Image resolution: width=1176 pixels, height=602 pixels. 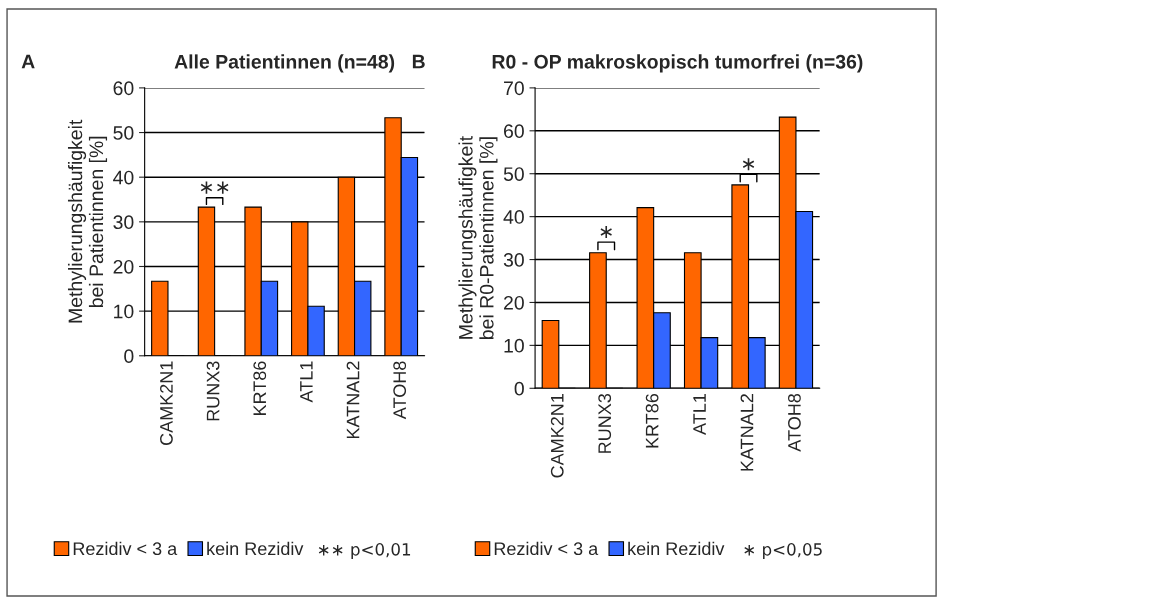 What do you see at coordinates (478, 237) in the screenshot?
I see `y-axis-title: Methylierungshäufigkeit bei R0-Patientinnen [%]` at bounding box center [478, 237].